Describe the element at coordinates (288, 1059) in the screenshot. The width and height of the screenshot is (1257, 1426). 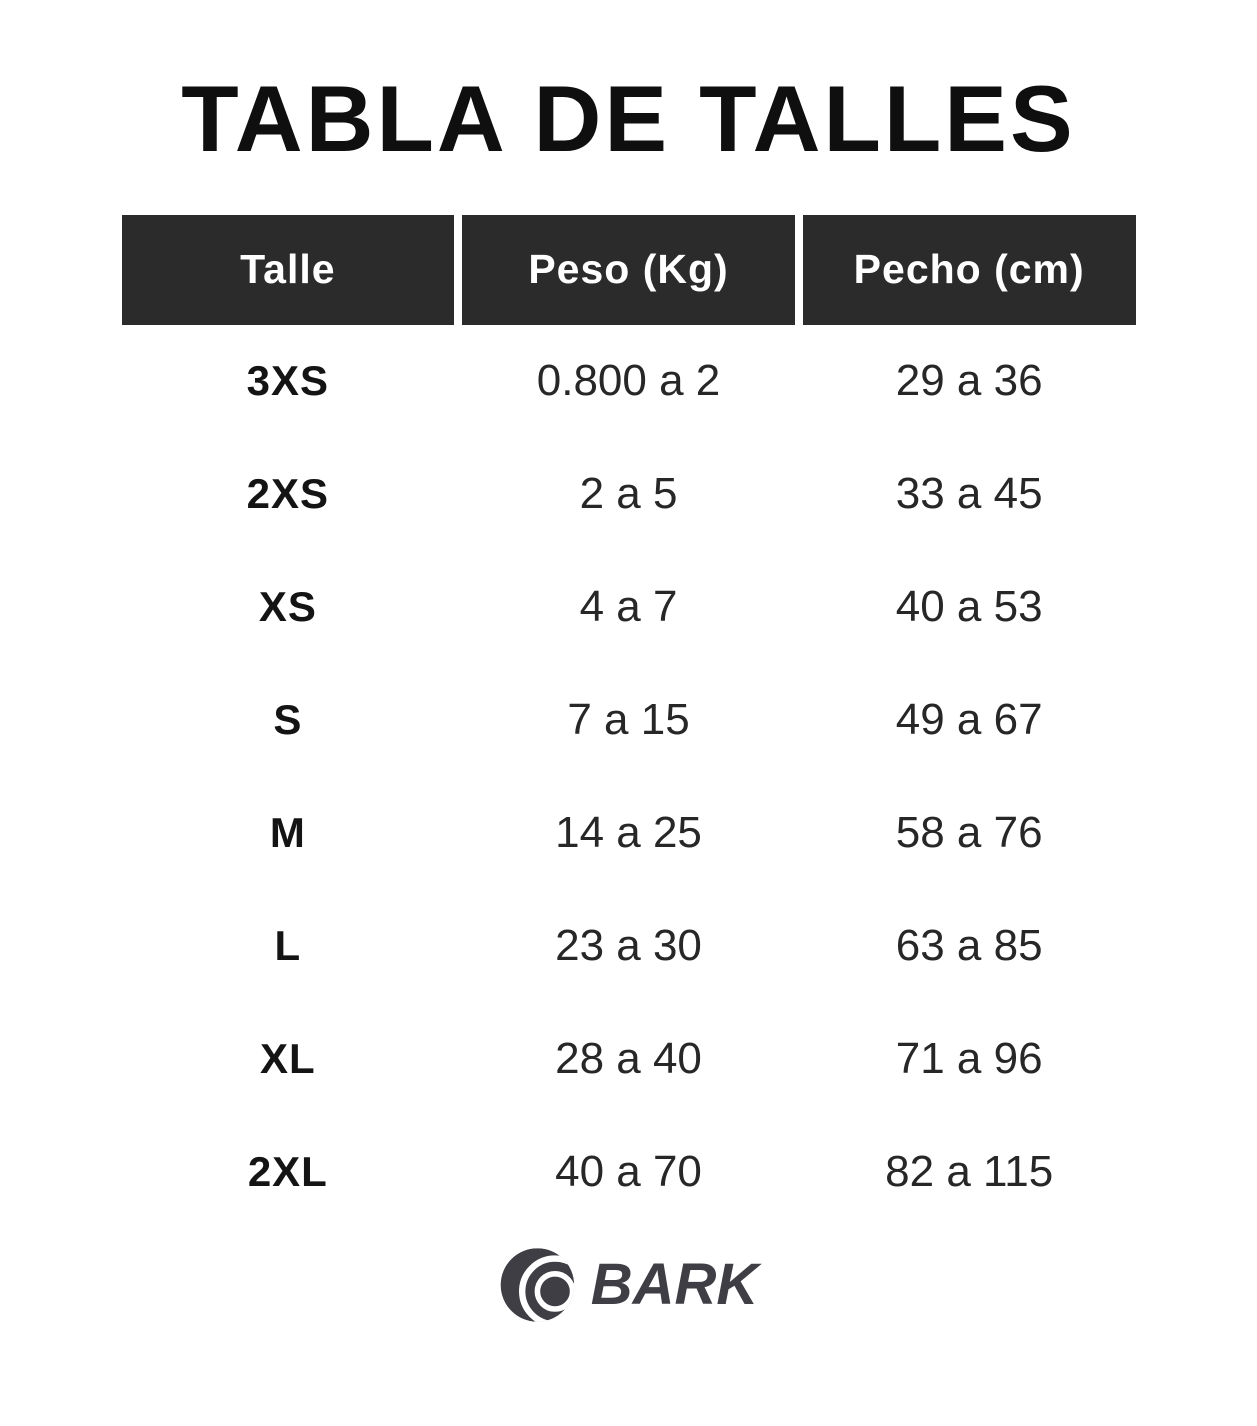
I see `size-cell: XL` at that location.